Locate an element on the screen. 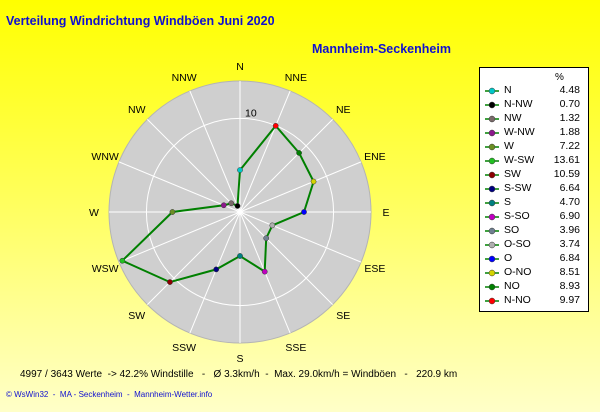 The image size is (600, 412). legend-label: SO is located at coordinates (512, 230).